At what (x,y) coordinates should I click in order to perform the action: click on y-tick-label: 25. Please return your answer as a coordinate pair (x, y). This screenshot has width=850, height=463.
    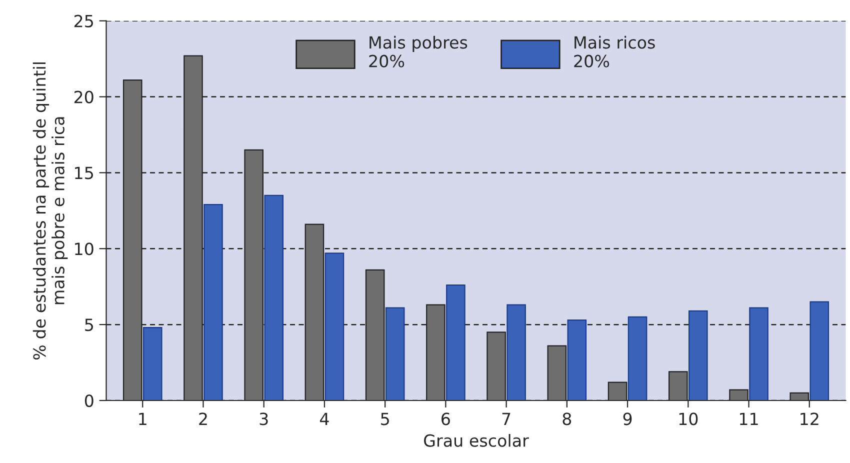
    Looking at the image, I should click on (83, 21).